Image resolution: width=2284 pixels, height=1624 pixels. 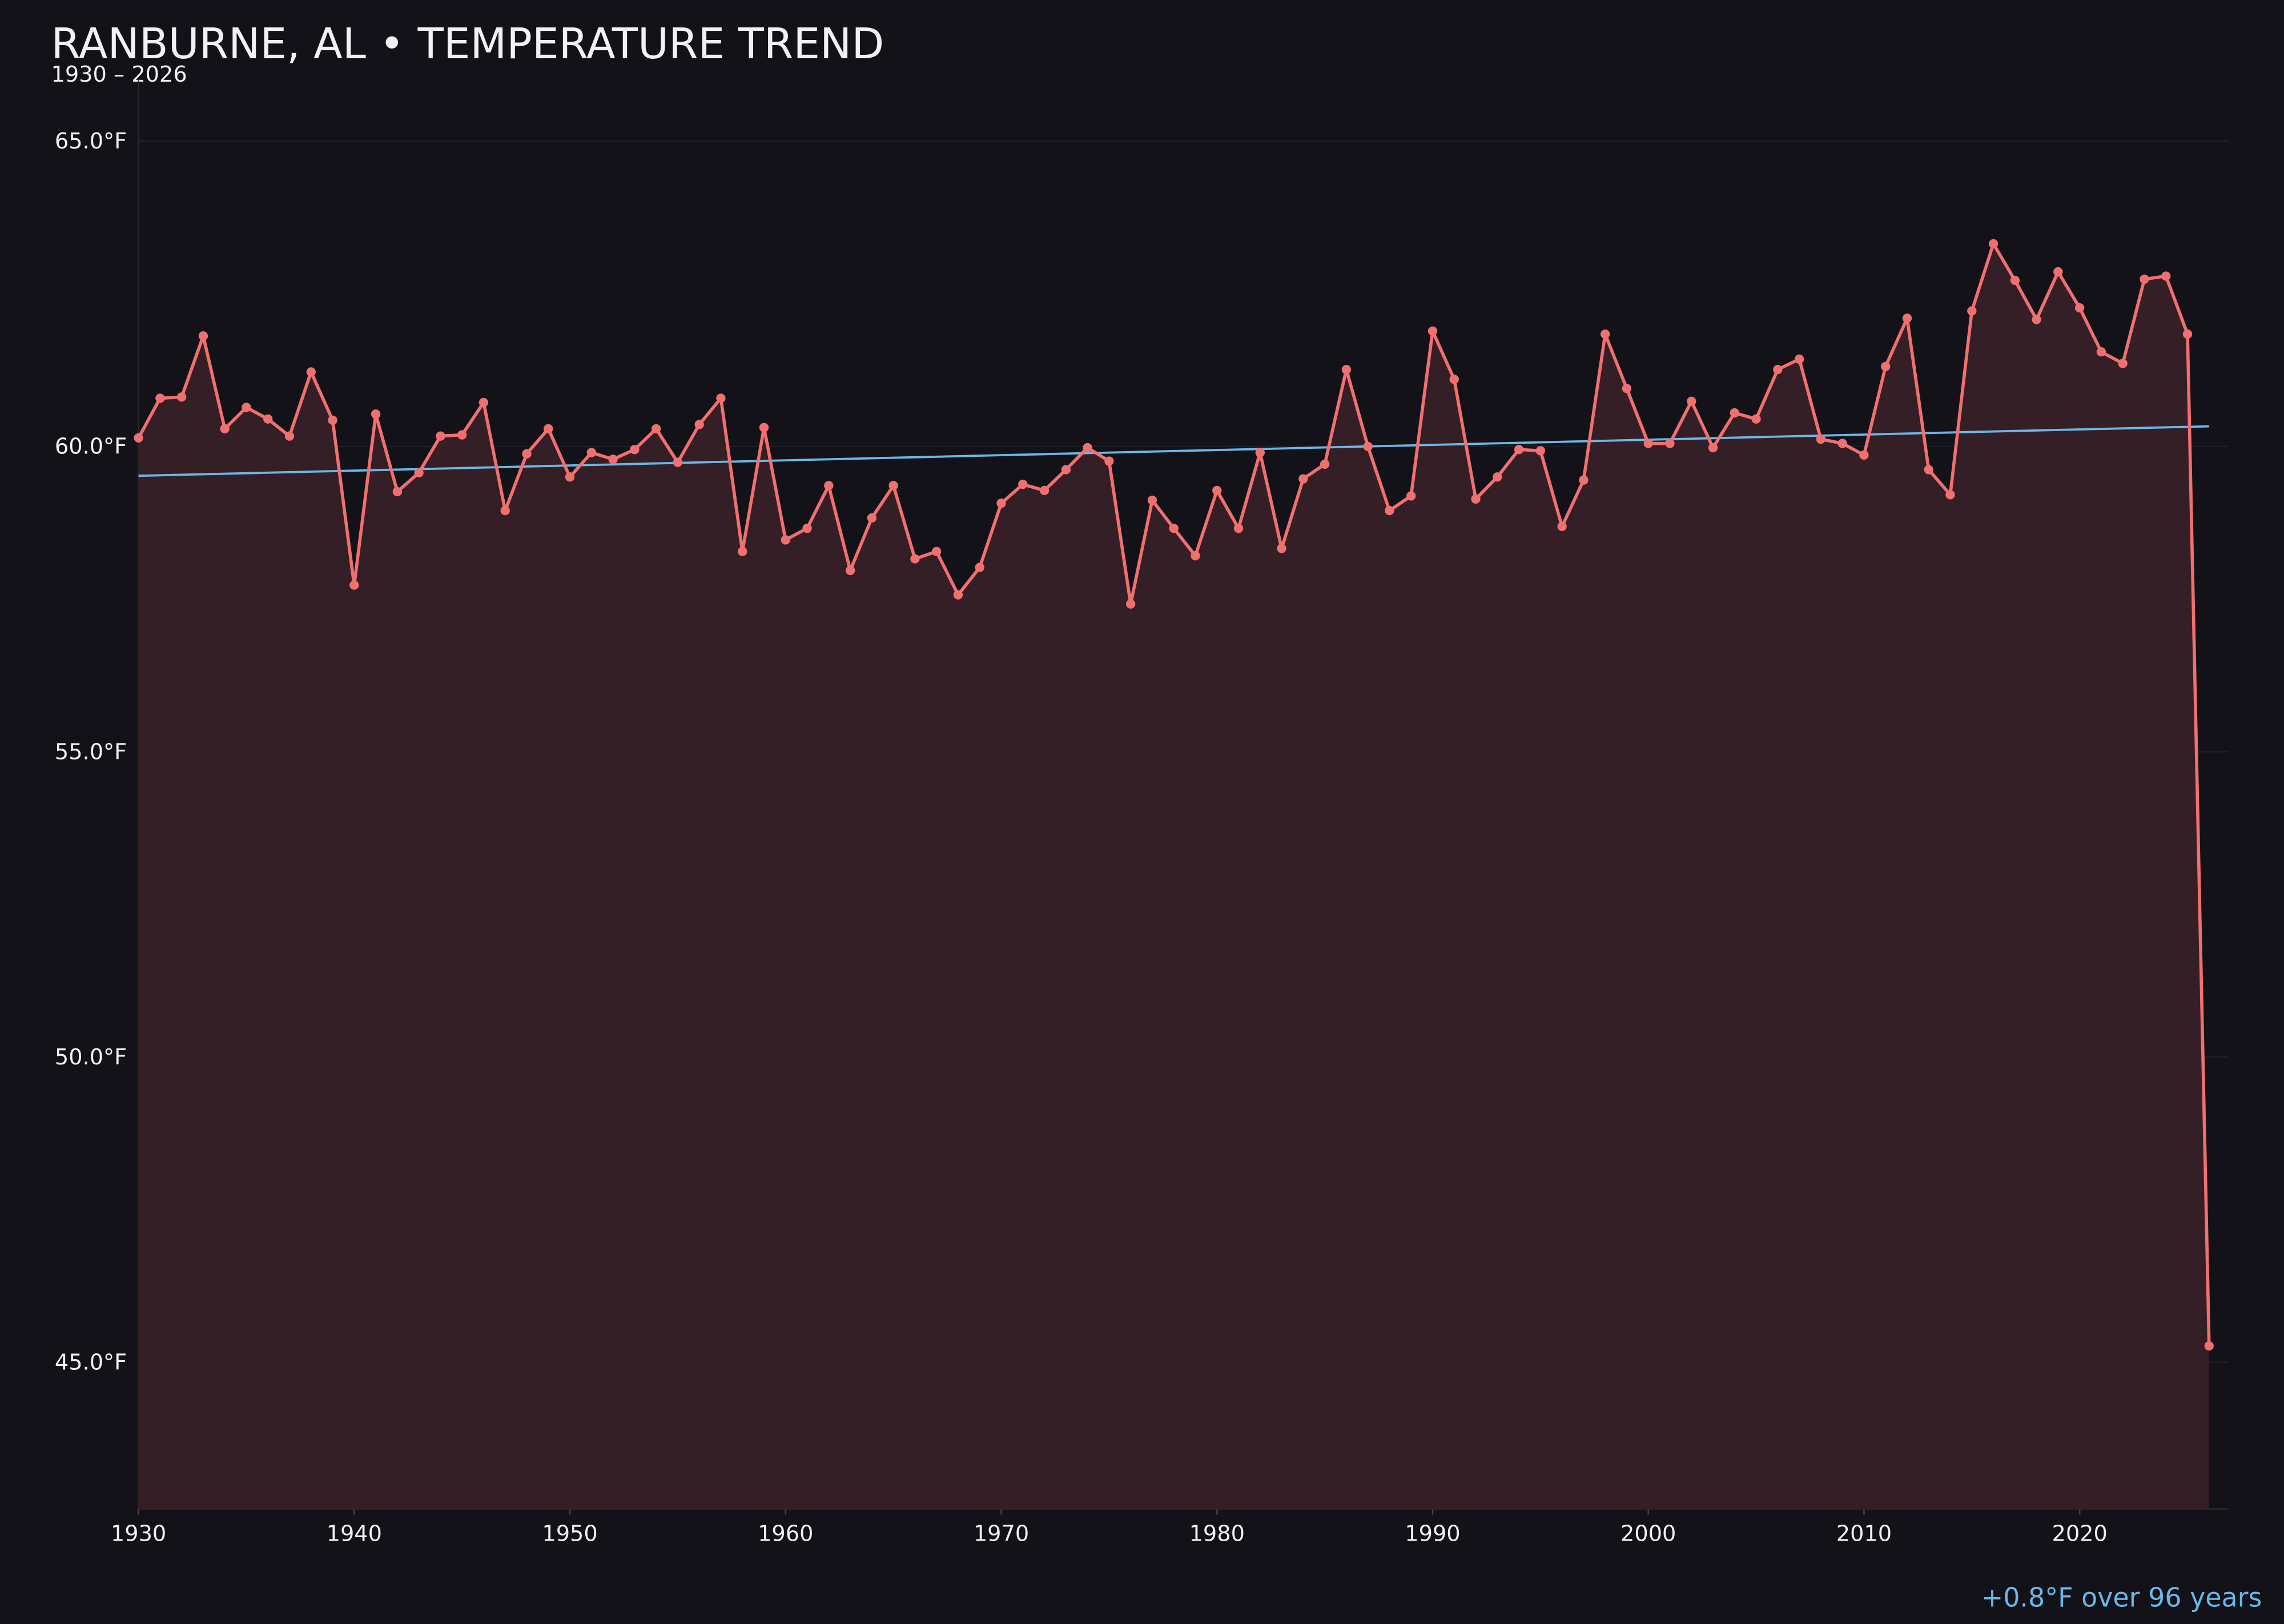 What do you see at coordinates (1001, 1534) in the screenshot?
I see `x-tick-label: 1970` at bounding box center [1001, 1534].